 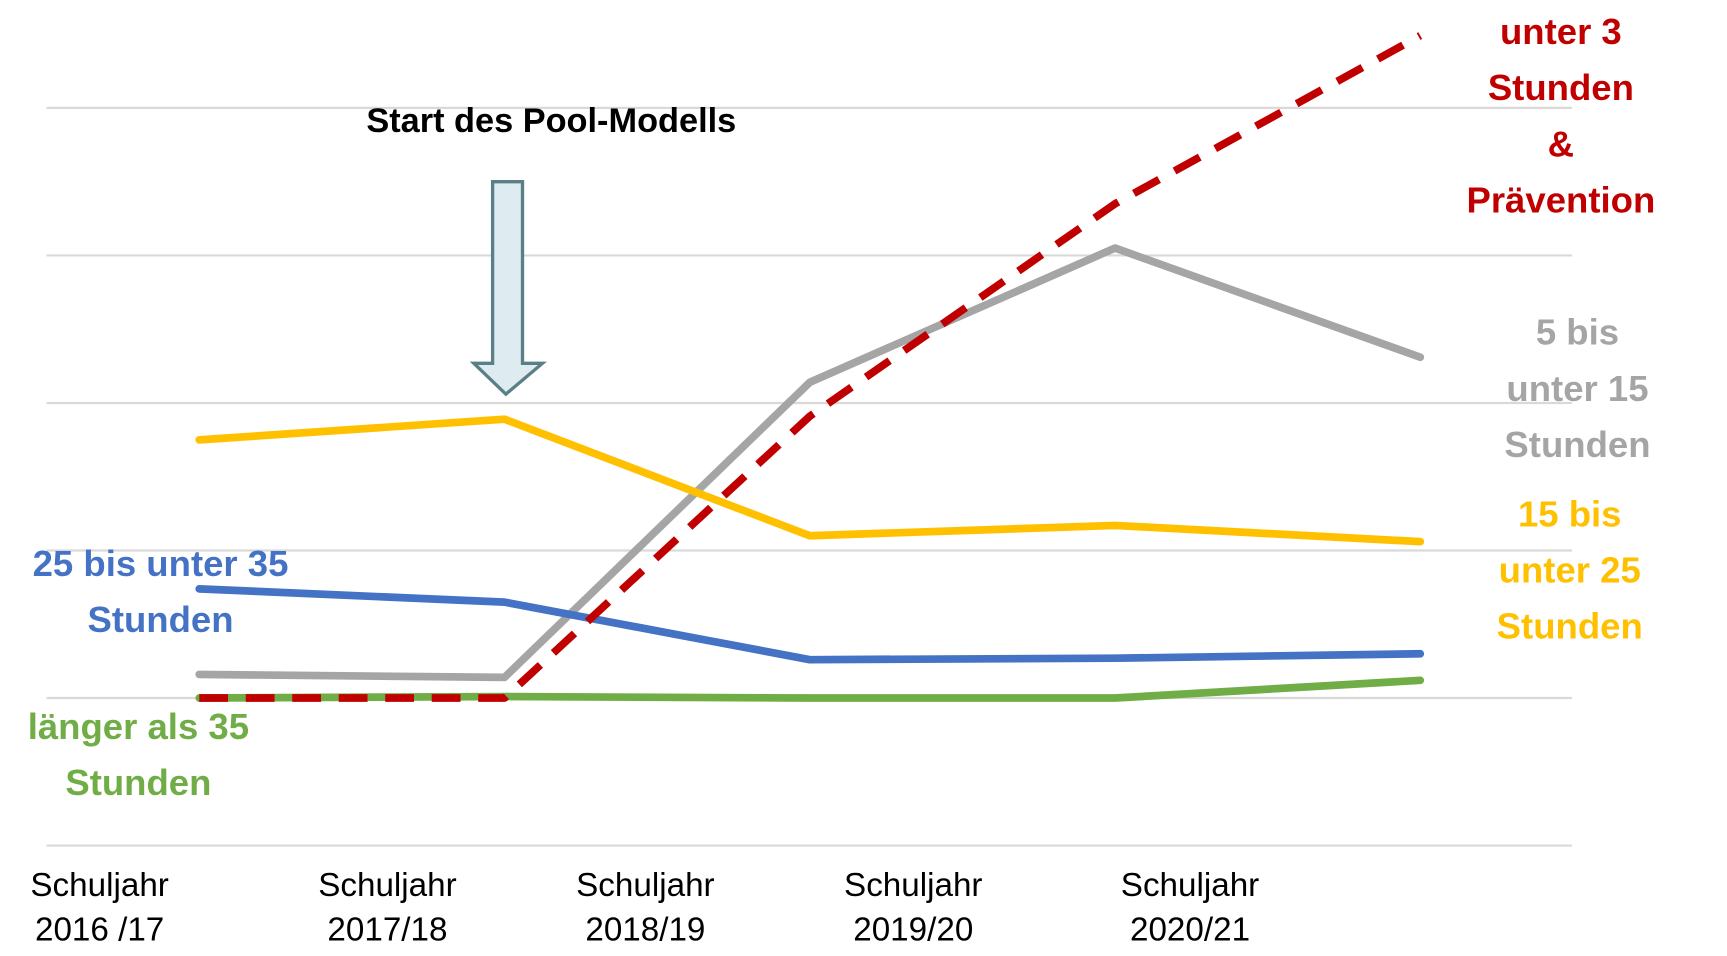 I want to click on x-tick-label: Schuljahr 2016 /17, so click(x=99, y=907).